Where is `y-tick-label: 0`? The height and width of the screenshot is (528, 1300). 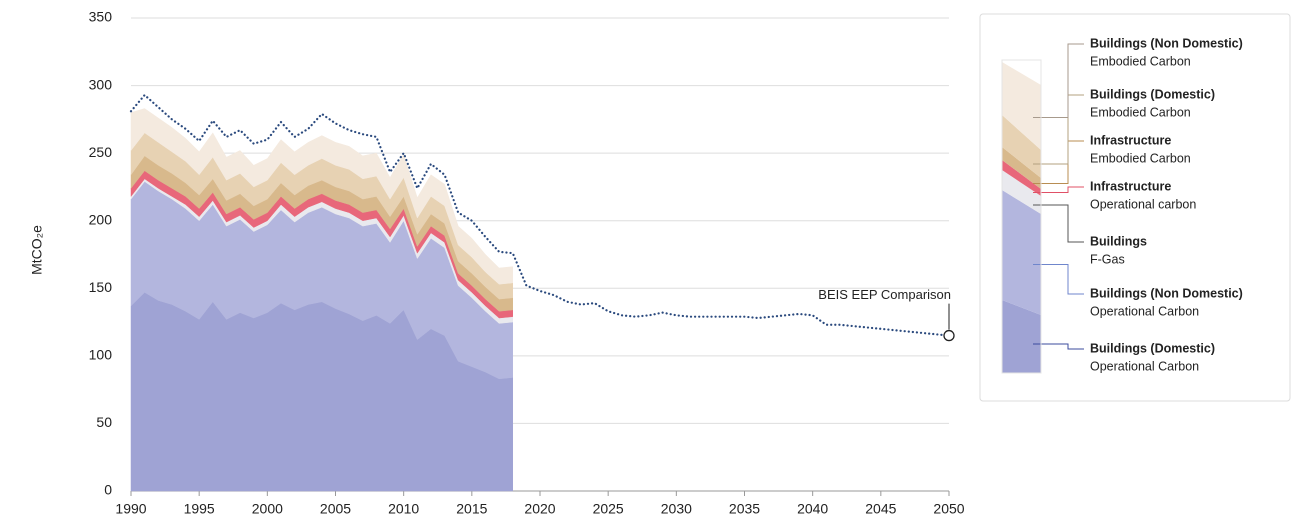
y-tick-label: 0 is located at coordinates (108, 490).